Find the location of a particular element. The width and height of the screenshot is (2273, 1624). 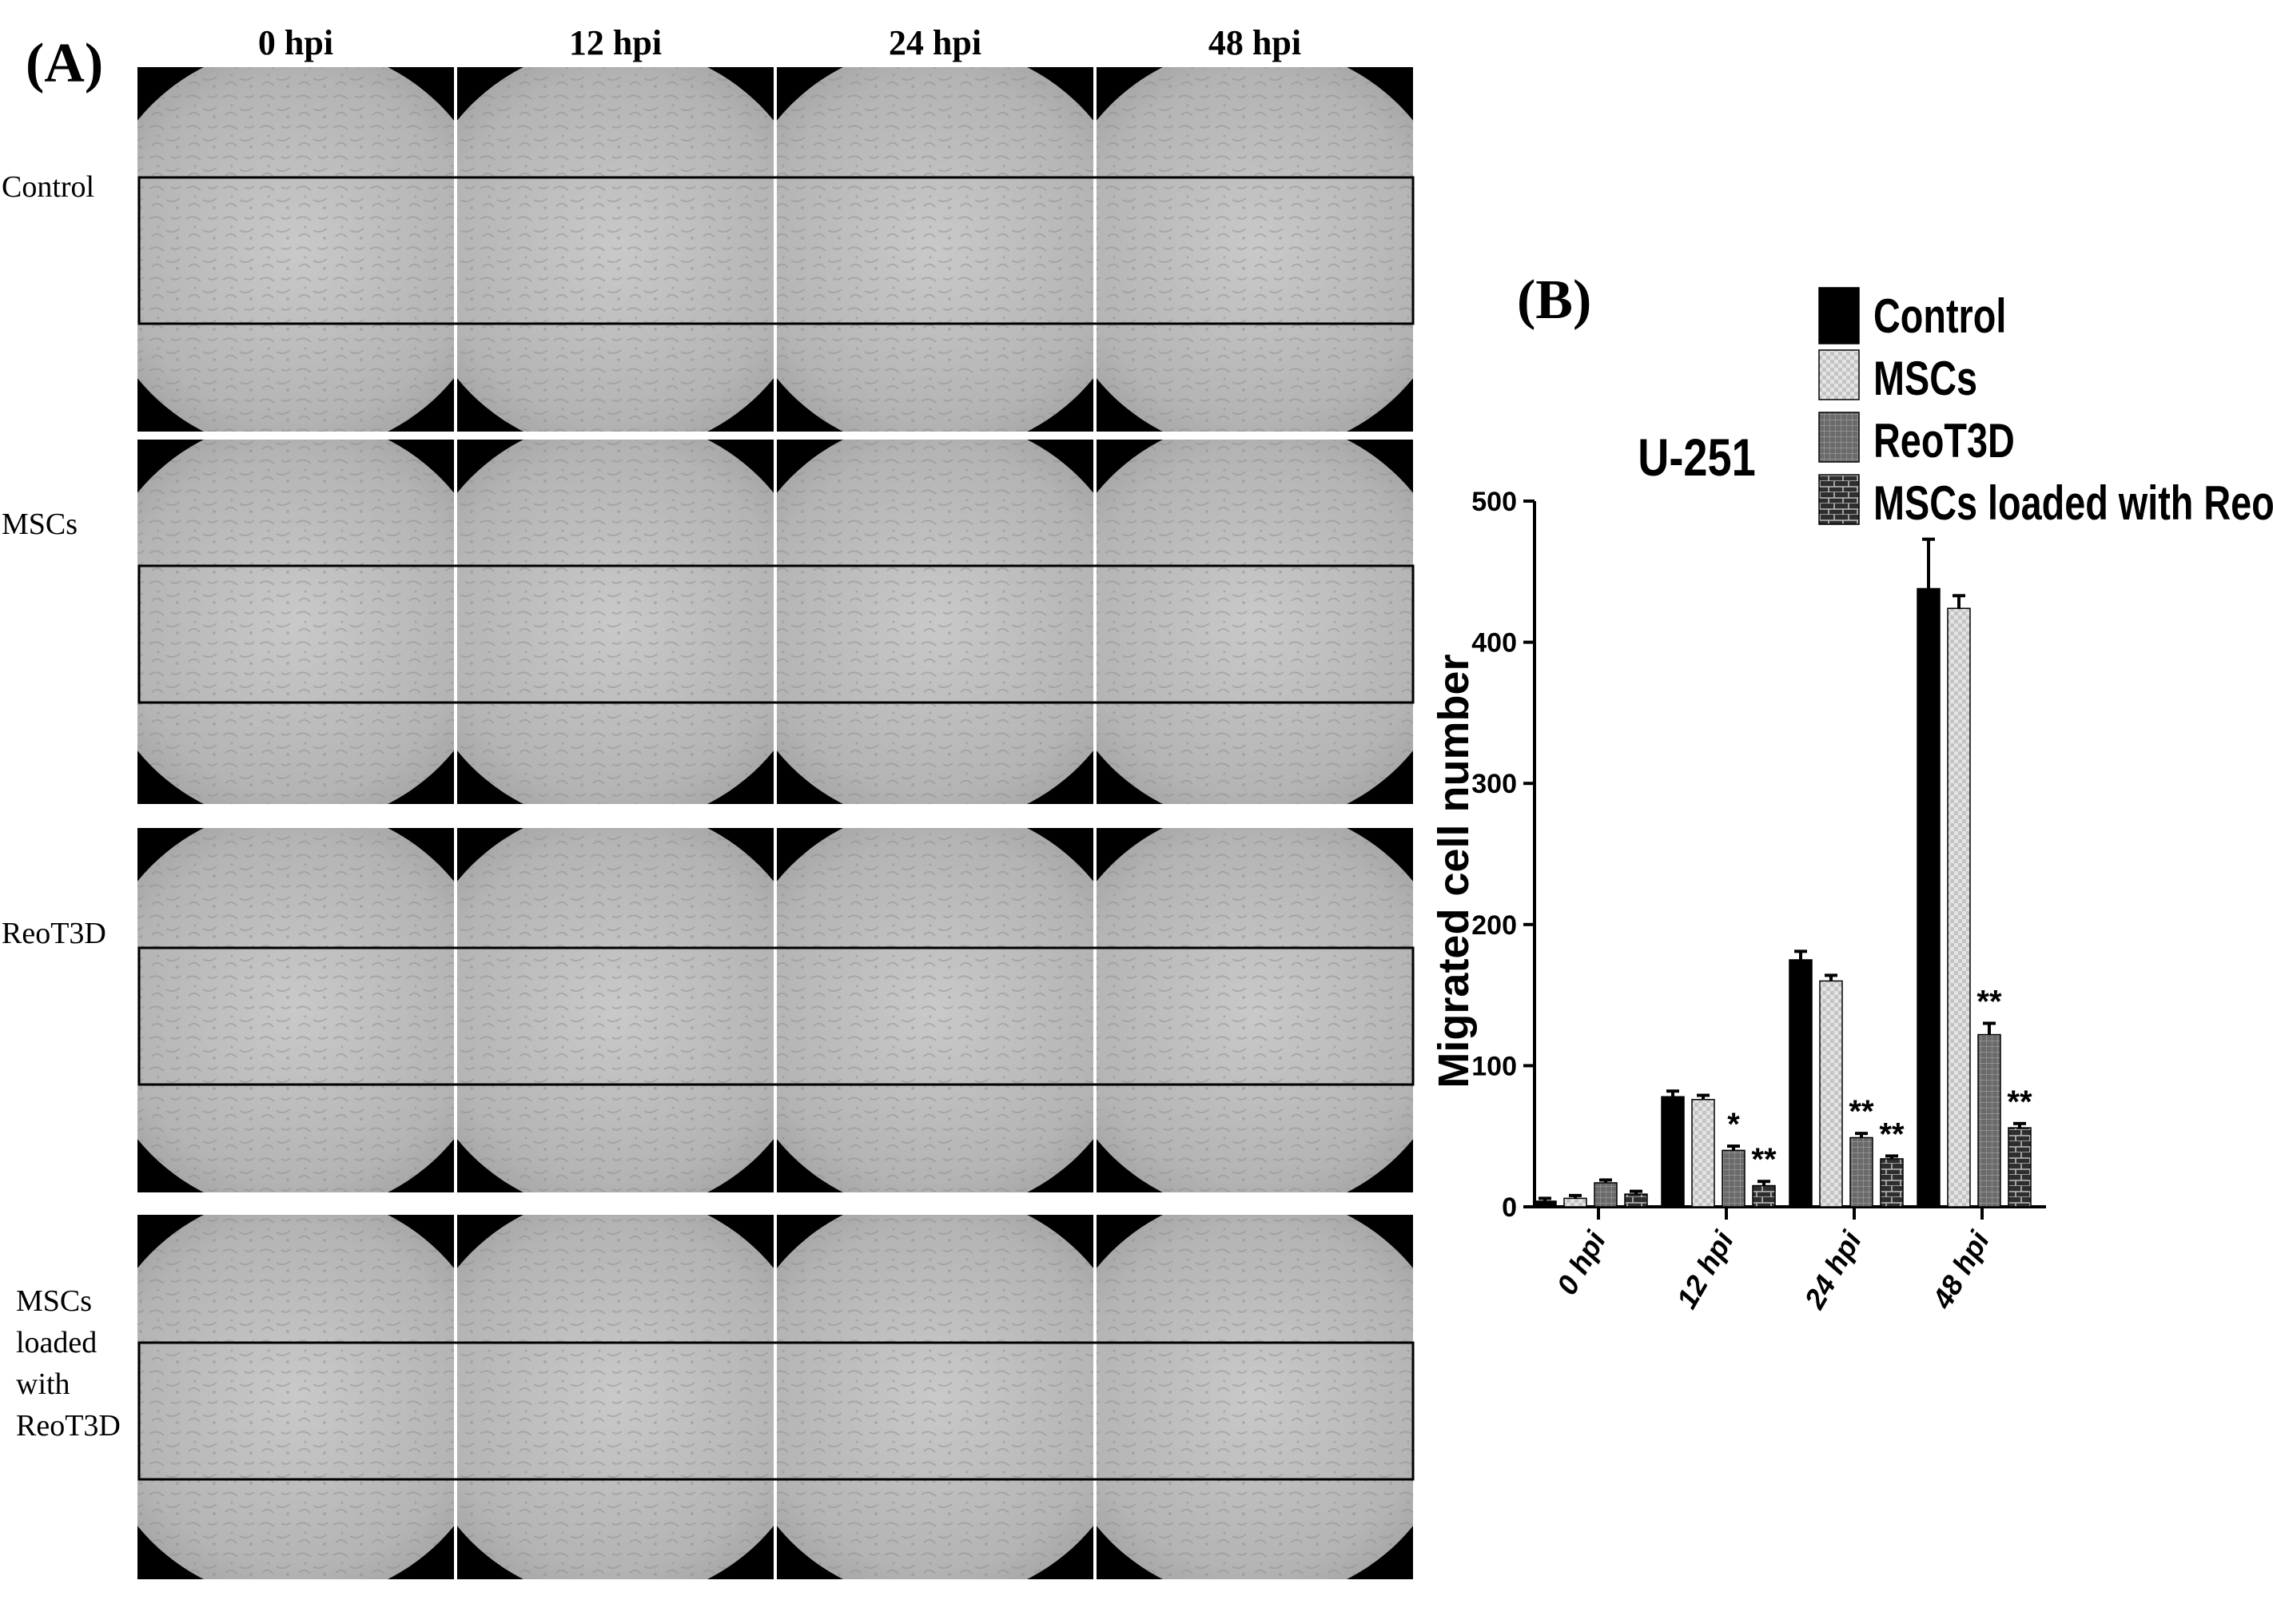

bar-control-0-hpi is located at coordinates (1545, 1204).